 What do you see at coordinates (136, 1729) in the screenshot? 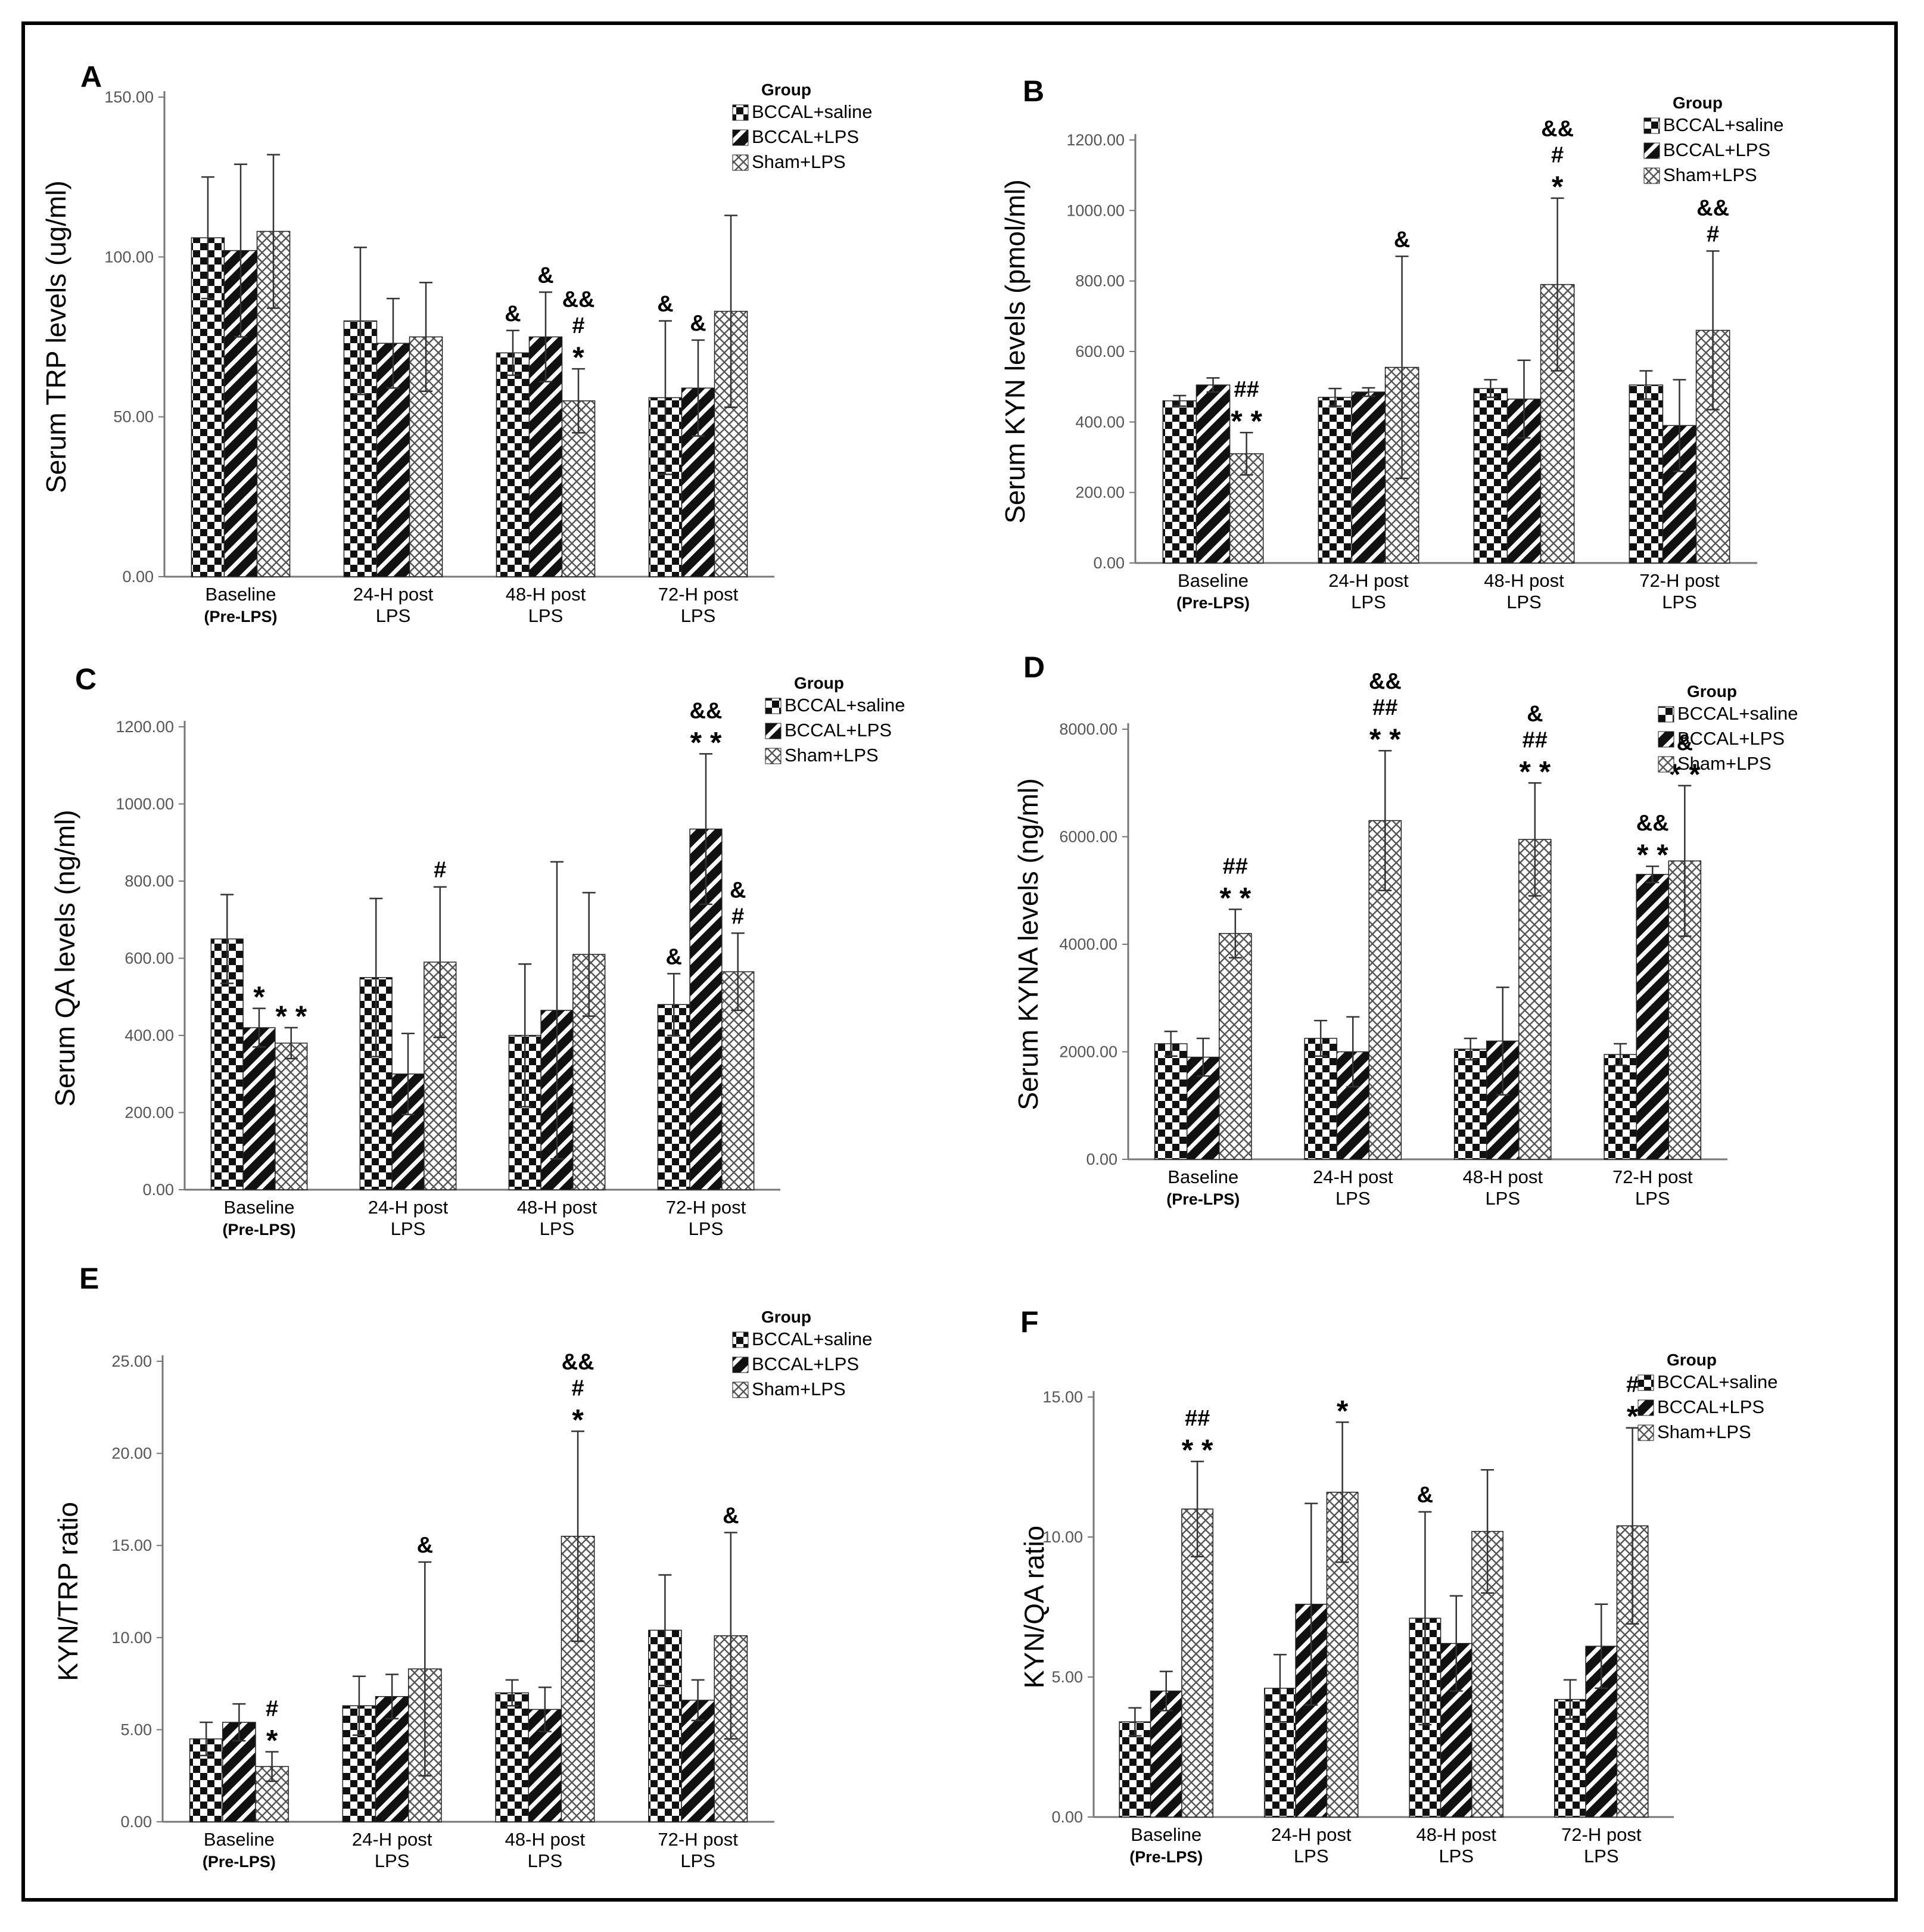
I see `y-tick-label: 5.00` at bounding box center [136, 1729].